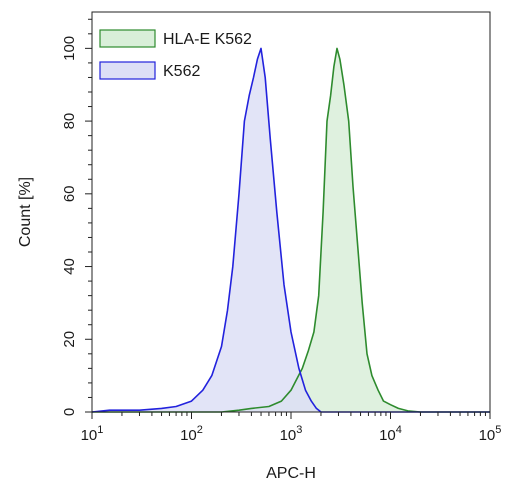 The width and height of the screenshot is (511, 490). What do you see at coordinates (175, 54) in the screenshot?
I see `legend: HLA-E K562 K562` at bounding box center [175, 54].